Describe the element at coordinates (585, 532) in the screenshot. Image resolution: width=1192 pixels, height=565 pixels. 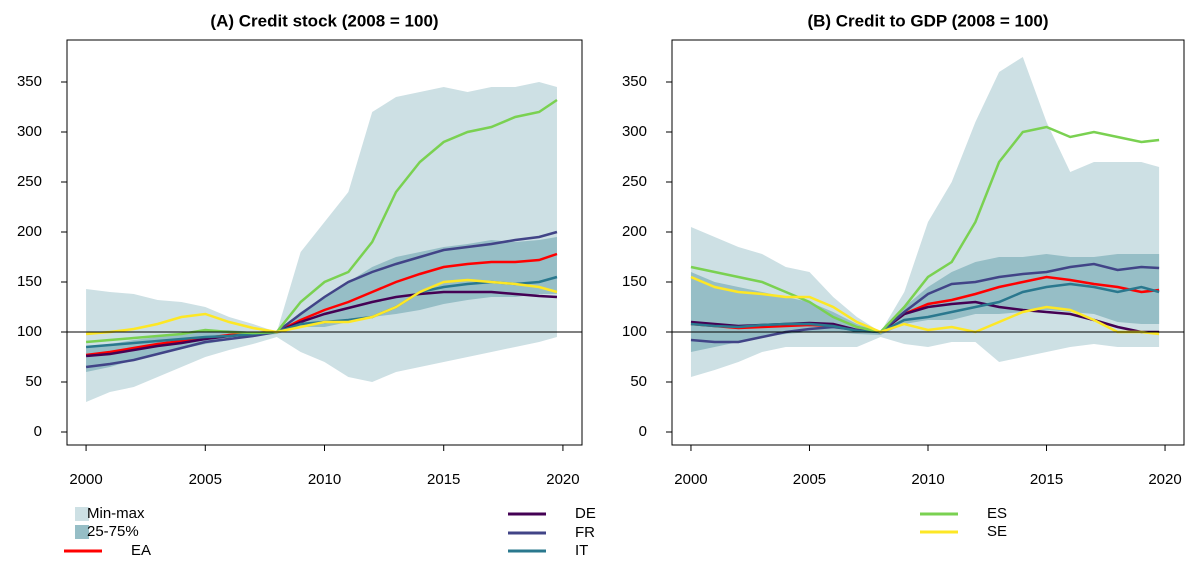
I see `legend-label: FR` at that location.